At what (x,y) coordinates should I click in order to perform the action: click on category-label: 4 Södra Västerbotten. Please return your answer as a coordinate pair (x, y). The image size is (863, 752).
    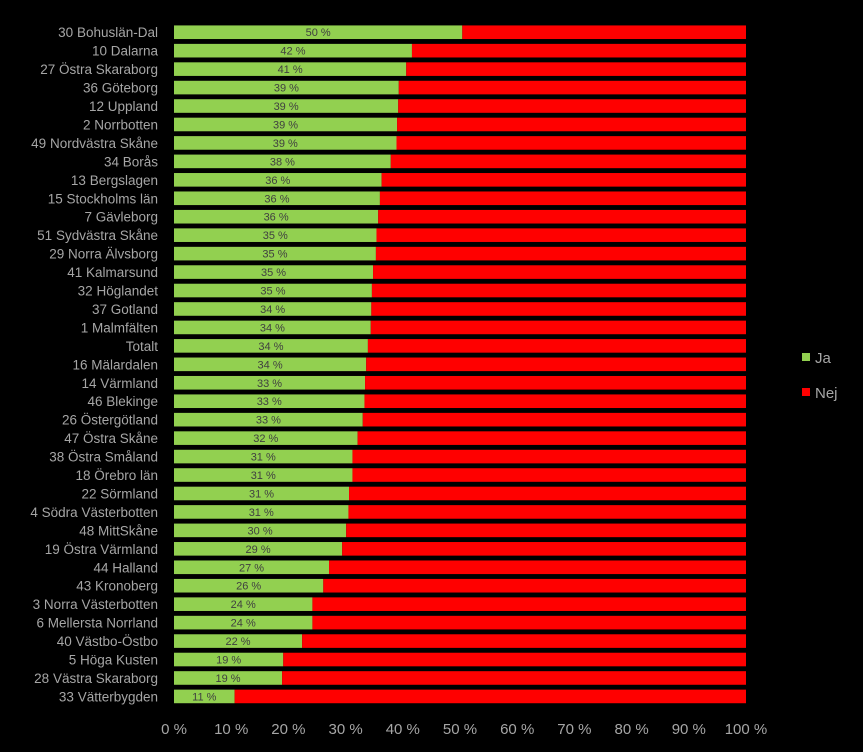
    Looking at the image, I should click on (94, 512).